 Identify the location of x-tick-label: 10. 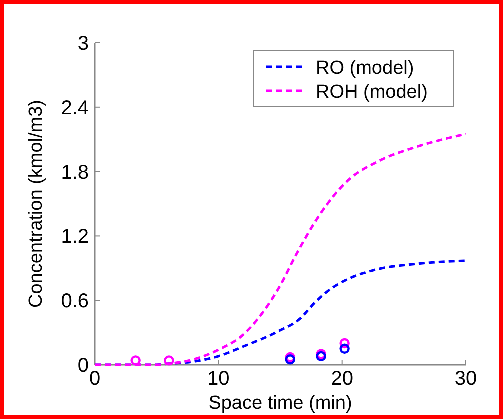
(219, 379).